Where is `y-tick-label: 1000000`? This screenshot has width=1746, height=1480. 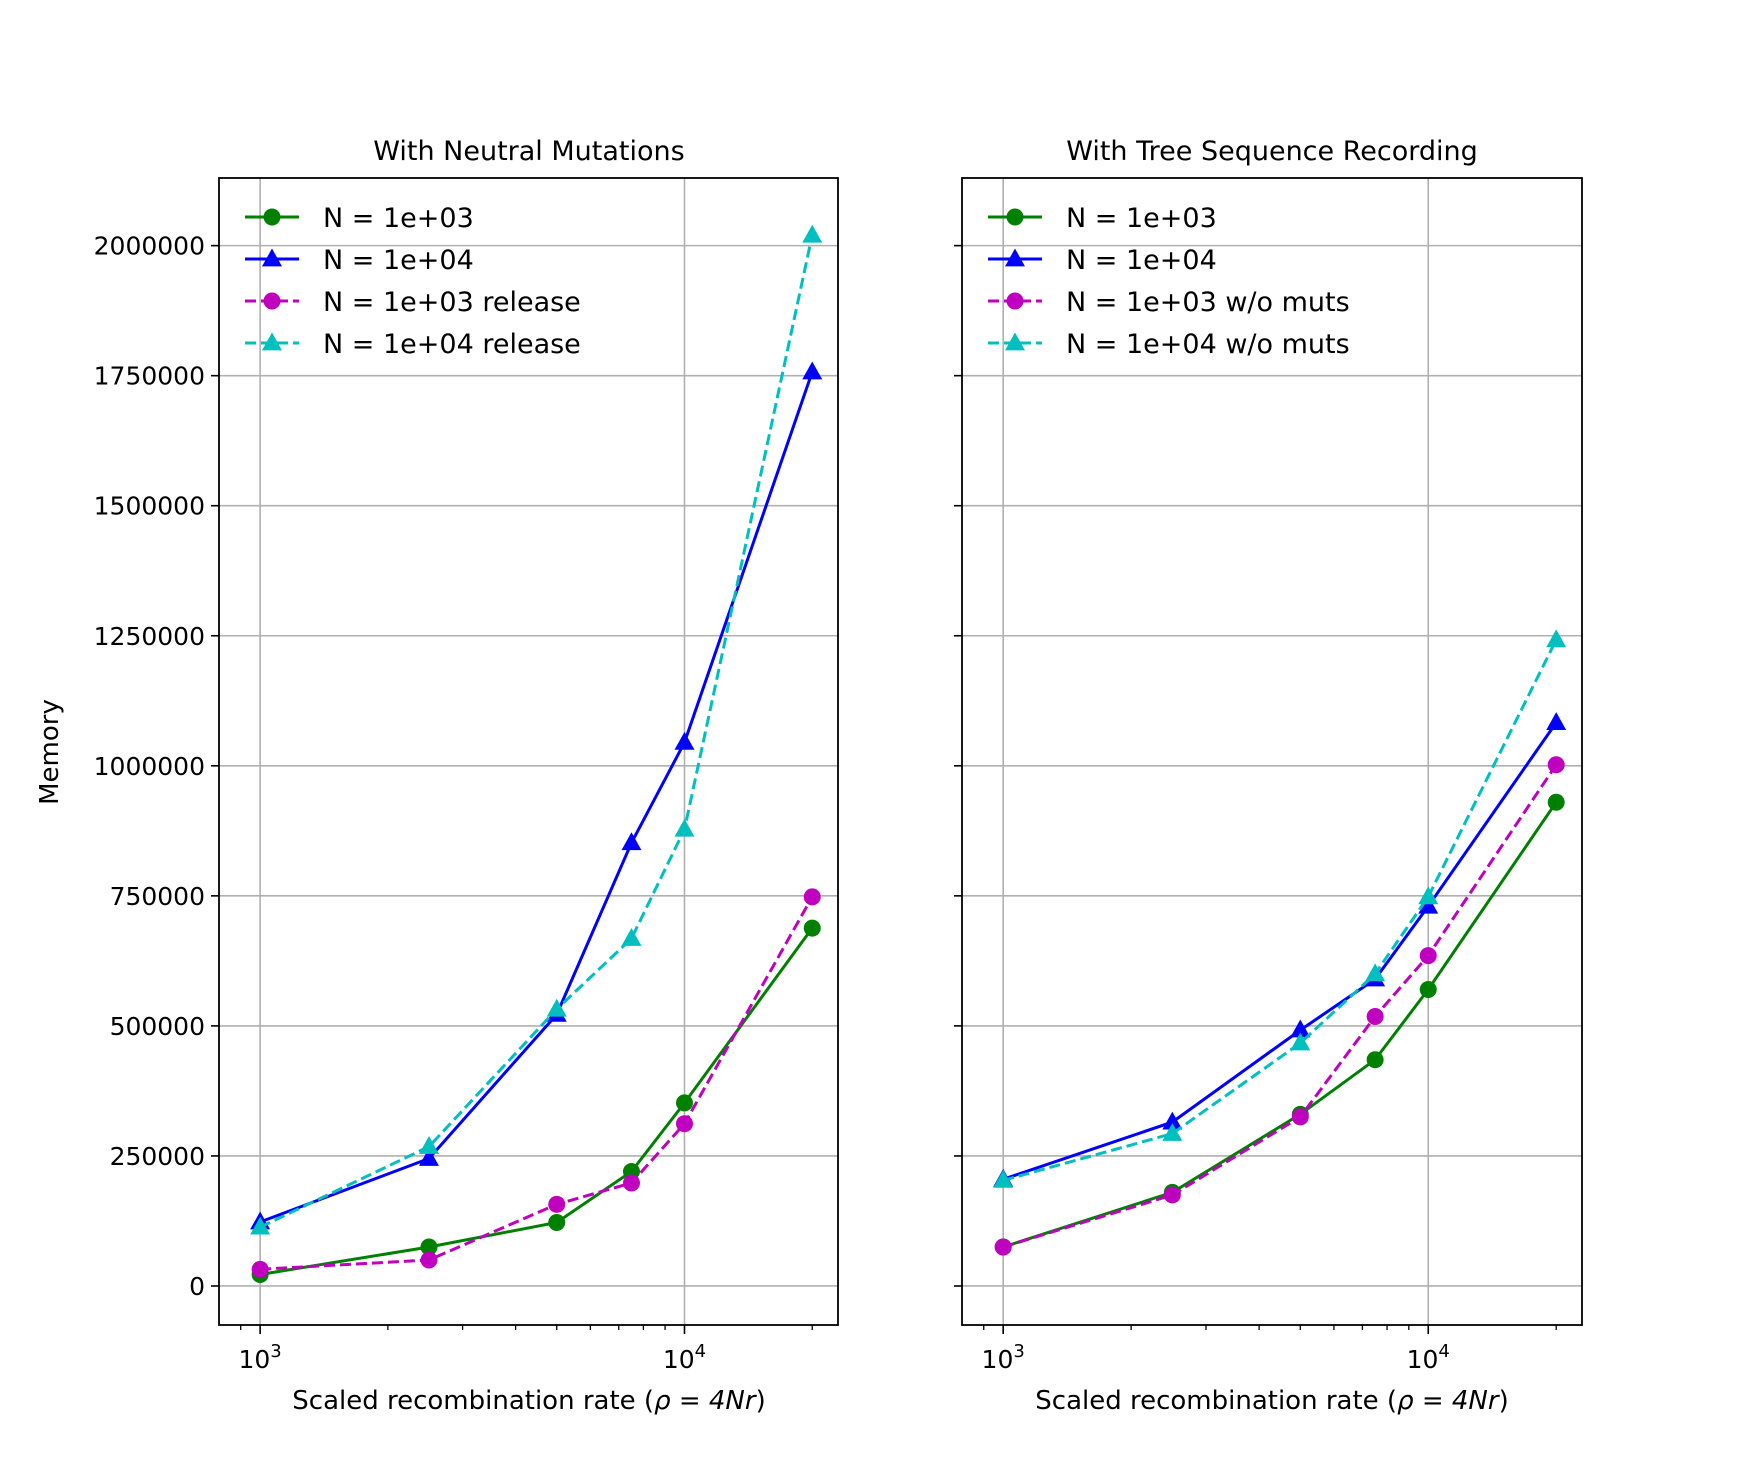
y-tick-label: 1000000 is located at coordinates (149, 766).